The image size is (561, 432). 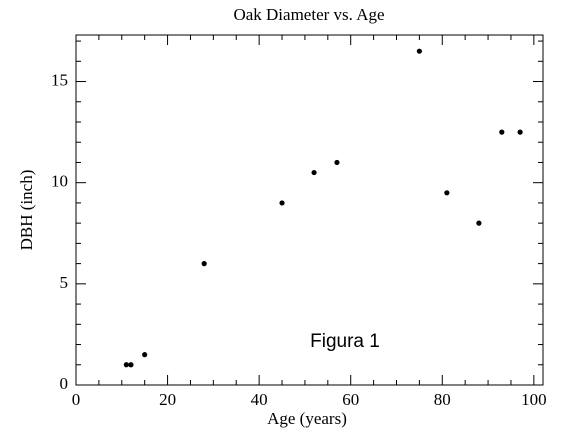 What do you see at coordinates (64, 282) in the screenshot?
I see `y-tick-label: 5` at bounding box center [64, 282].